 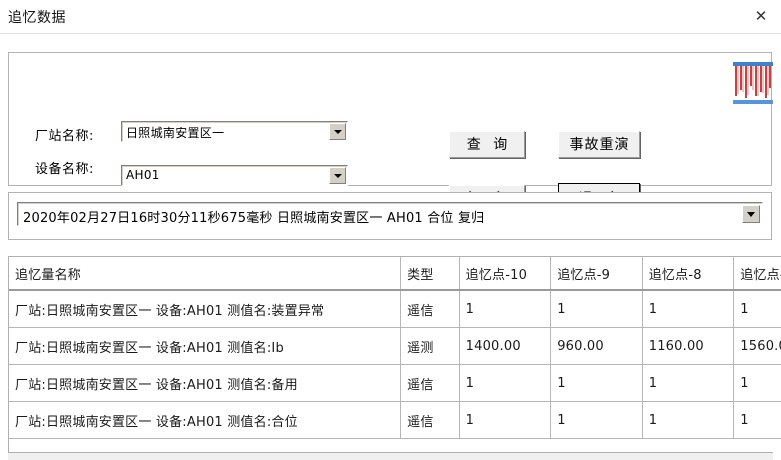 I want to click on cell-type: 遥测, so click(x=430, y=346).